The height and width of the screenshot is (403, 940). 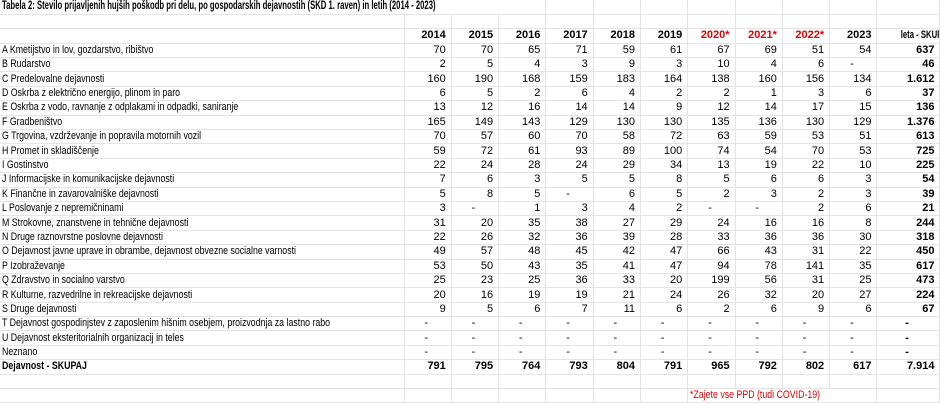 What do you see at coordinates (925, 164) in the screenshot?
I see `row-total-cell-text: 225` at bounding box center [925, 164].